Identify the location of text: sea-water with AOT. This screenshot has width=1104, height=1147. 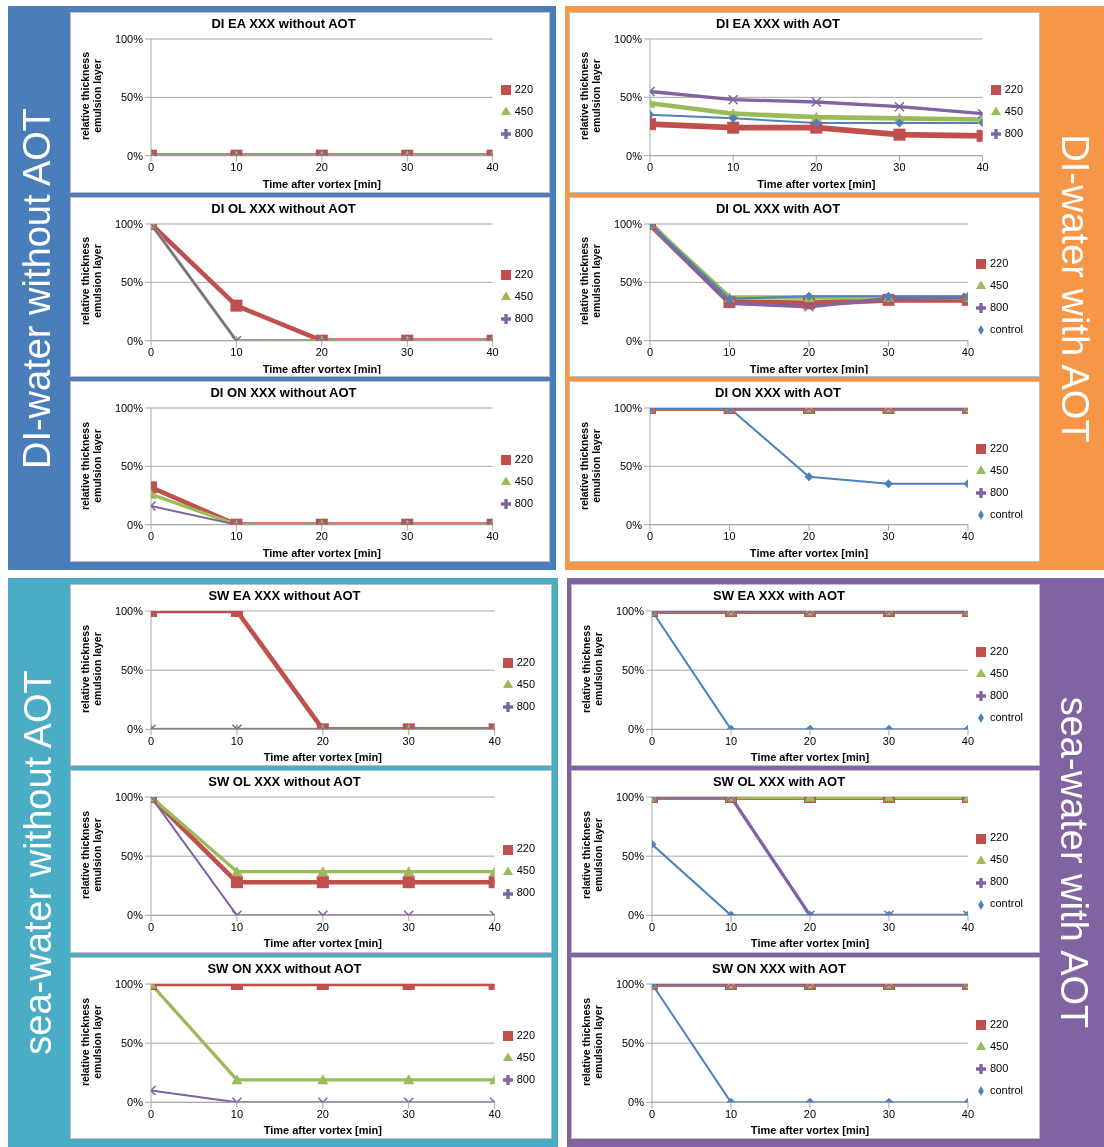
(1074, 862).